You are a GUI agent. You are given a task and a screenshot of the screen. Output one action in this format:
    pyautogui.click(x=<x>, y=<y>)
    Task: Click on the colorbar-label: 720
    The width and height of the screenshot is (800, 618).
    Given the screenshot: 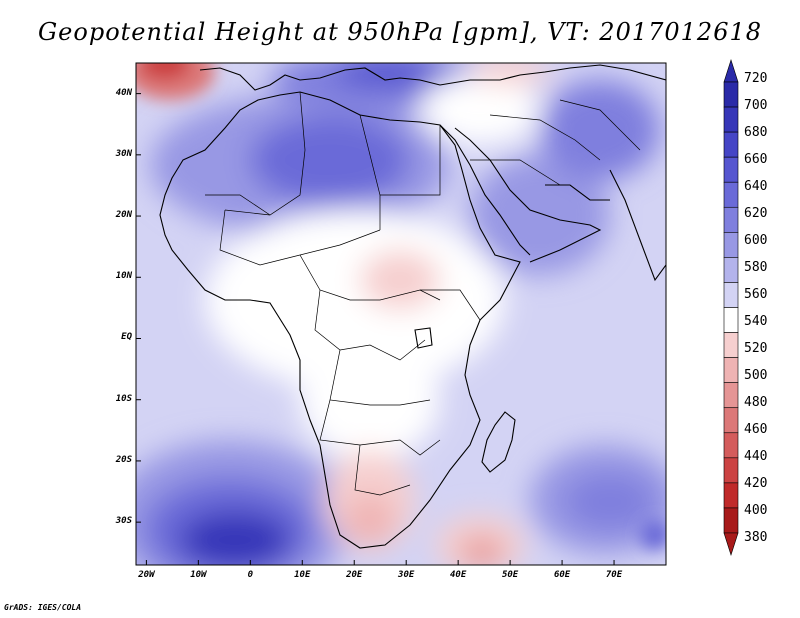 What is the action you would take?
    pyautogui.click(x=756, y=78)
    